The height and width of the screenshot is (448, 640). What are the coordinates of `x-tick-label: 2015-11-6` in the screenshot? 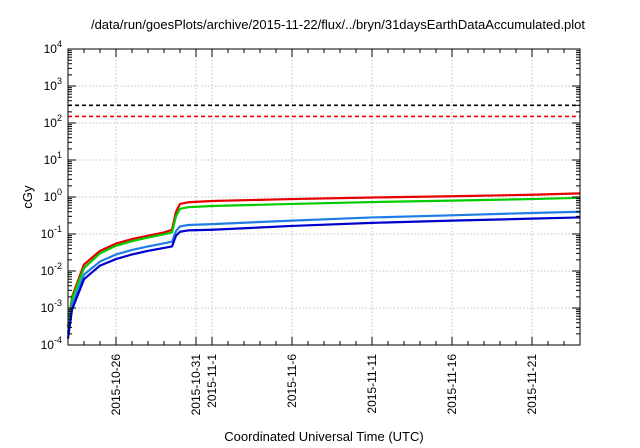 It's located at (292, 381).